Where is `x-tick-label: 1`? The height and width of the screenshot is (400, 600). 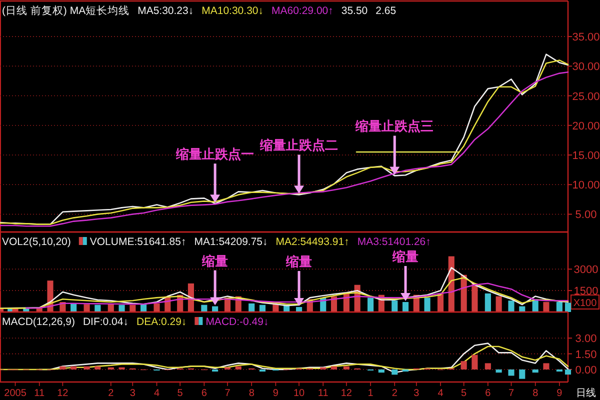 x-tick-label: 1 is located at coordinates (371, 393).